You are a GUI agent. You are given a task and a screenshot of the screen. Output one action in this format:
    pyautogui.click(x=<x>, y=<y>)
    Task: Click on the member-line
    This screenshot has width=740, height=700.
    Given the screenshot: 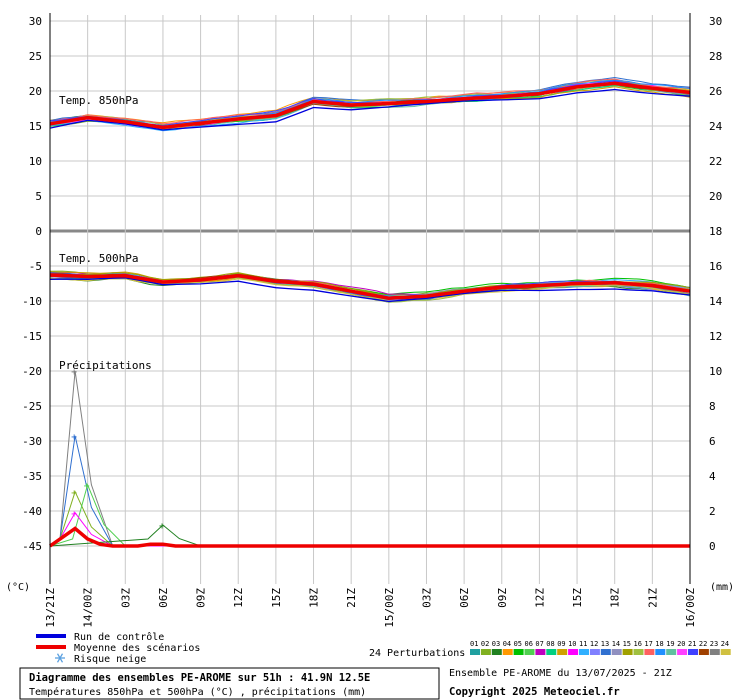 What is the action you would take?
    pyautogui.click(x=370, y=101)
    